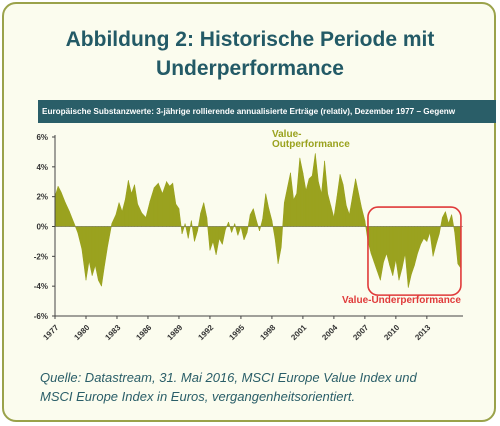 Image resolution: width=500 pixels, height=426 pixels. I want to click on annotation-outperformance-line-2: Outperformance, so click(311, 144).